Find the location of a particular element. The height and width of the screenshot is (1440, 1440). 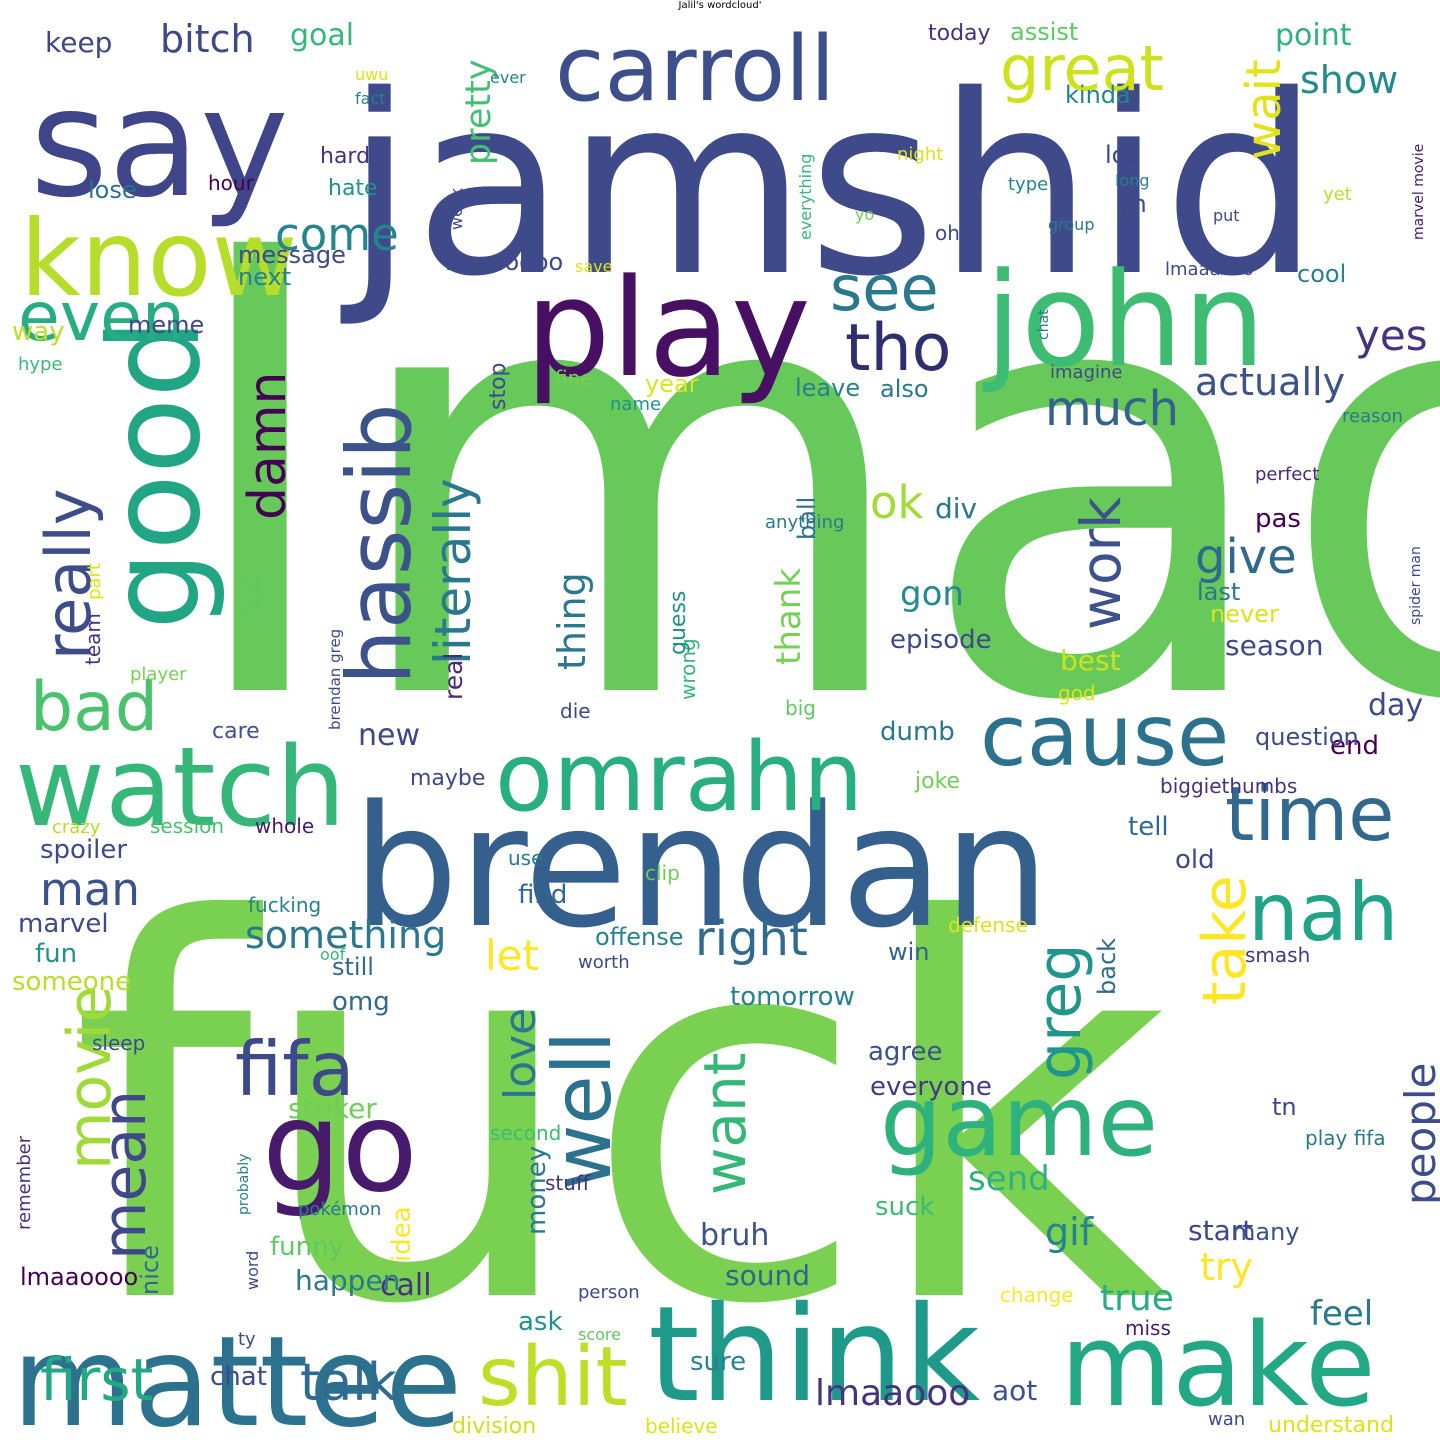

word-send: send is located at coordinates (1009, 1179).